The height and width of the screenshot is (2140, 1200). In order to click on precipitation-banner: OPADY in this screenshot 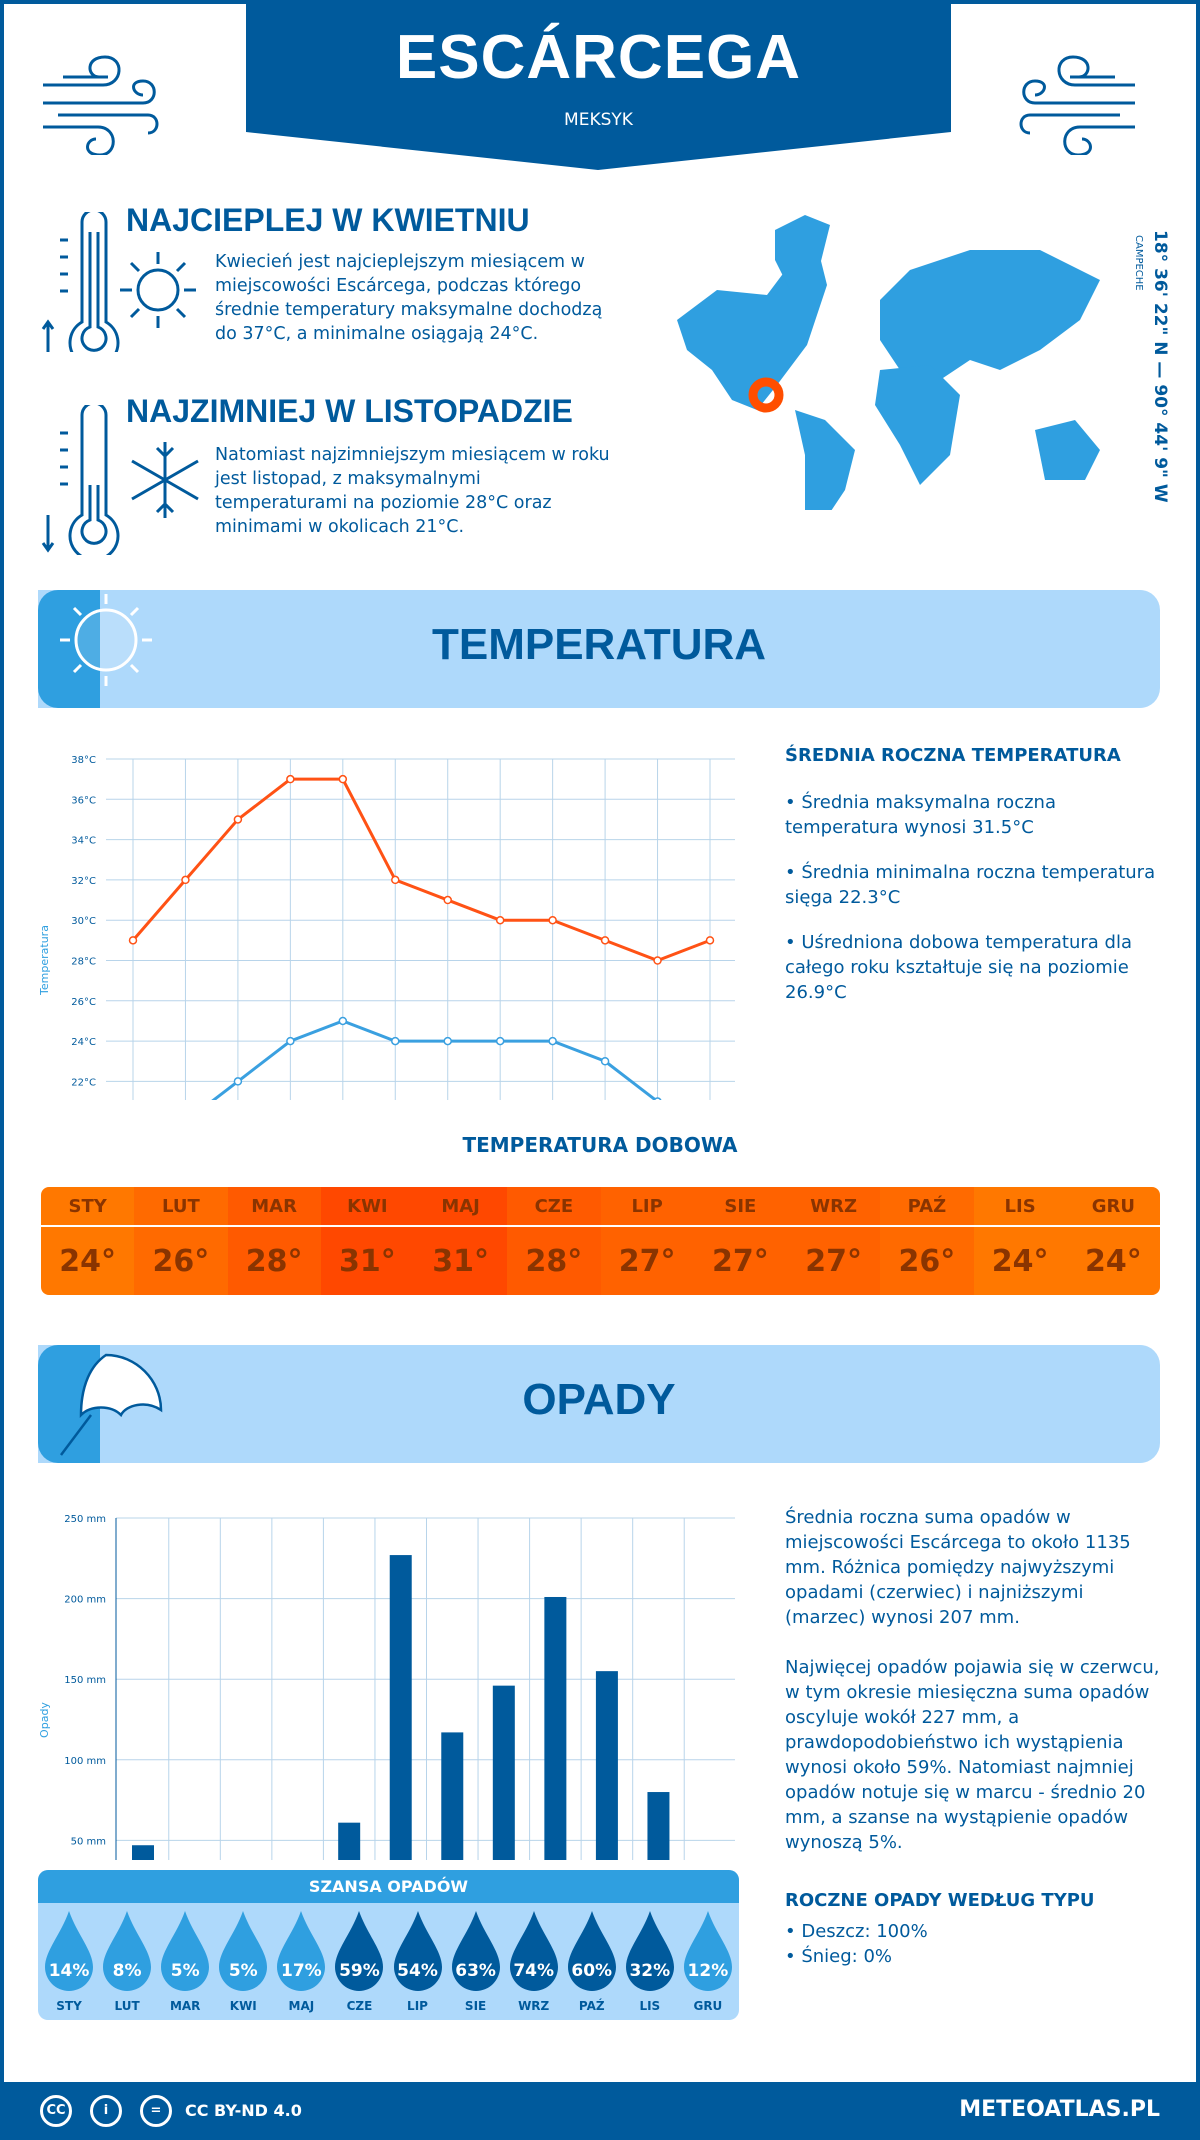, I will do `click(599, 1404)`.